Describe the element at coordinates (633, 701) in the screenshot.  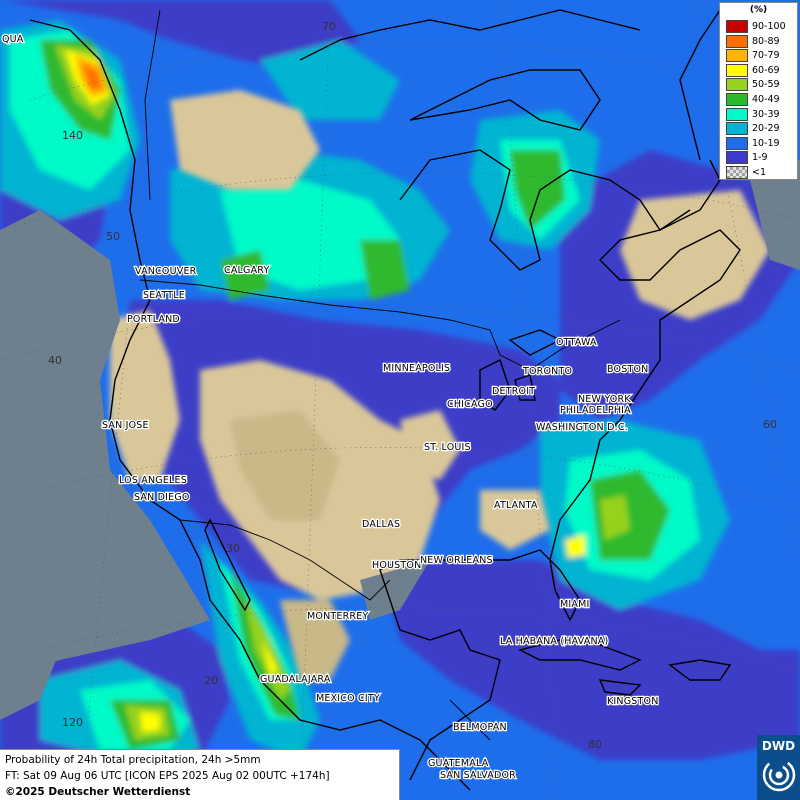
I see `city-label-kingston: KINGSTON` at that location.